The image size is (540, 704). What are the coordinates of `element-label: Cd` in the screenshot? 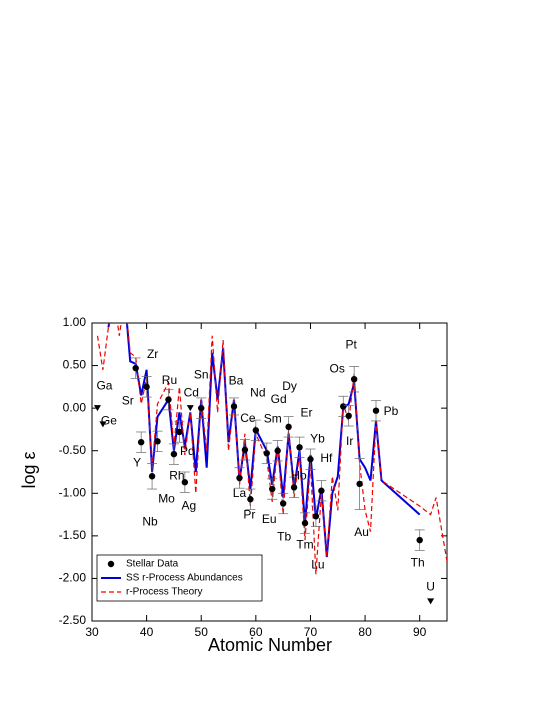 It's located at (191, 392).